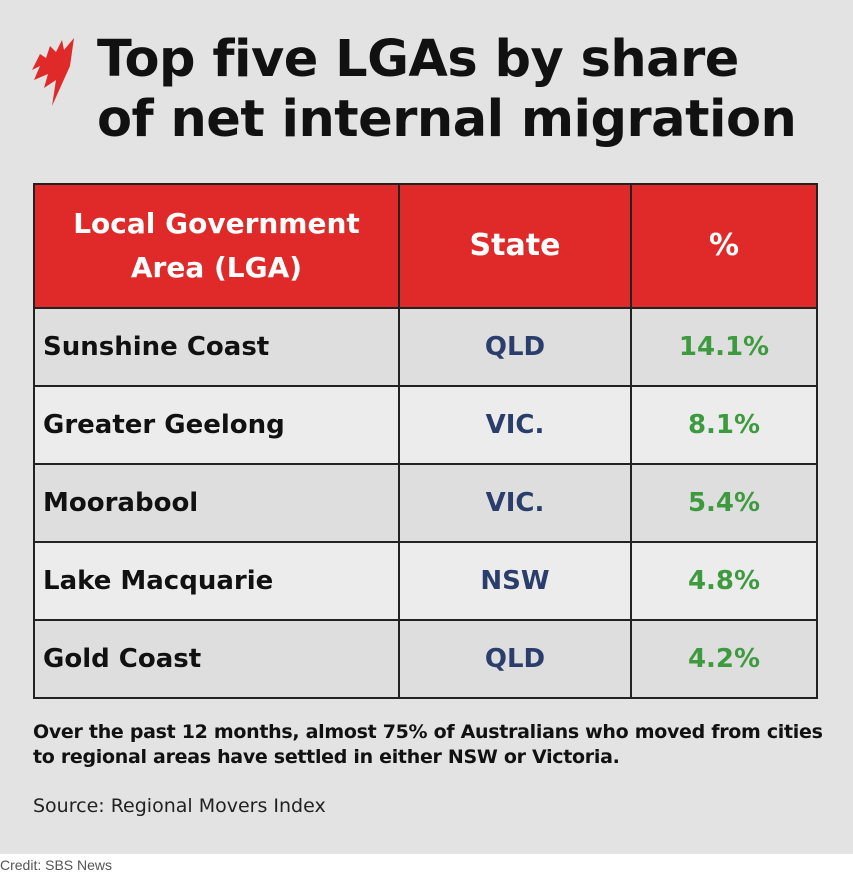 The height and width of the screenshot is (884, 853). Describe the element at coordinates (724, 347) in the screenshot. I see `percent-cell: 14.1%` at that location.